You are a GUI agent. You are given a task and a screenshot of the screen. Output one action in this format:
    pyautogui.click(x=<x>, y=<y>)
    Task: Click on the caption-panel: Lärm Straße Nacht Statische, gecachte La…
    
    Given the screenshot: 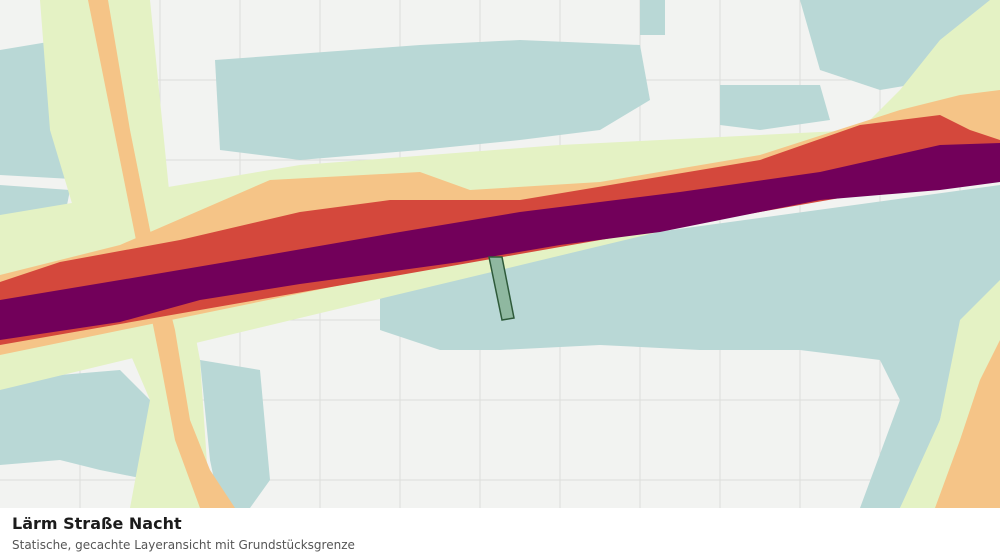 What is the action you would take?
    pyautogui.click(x=500, y=534)
    